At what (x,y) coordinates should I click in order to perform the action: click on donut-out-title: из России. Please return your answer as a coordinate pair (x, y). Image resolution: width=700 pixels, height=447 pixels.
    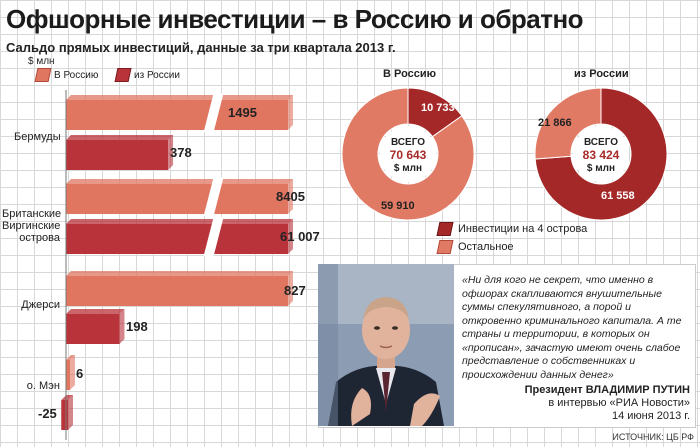
    Looking at the image, I should click on (601, 74).